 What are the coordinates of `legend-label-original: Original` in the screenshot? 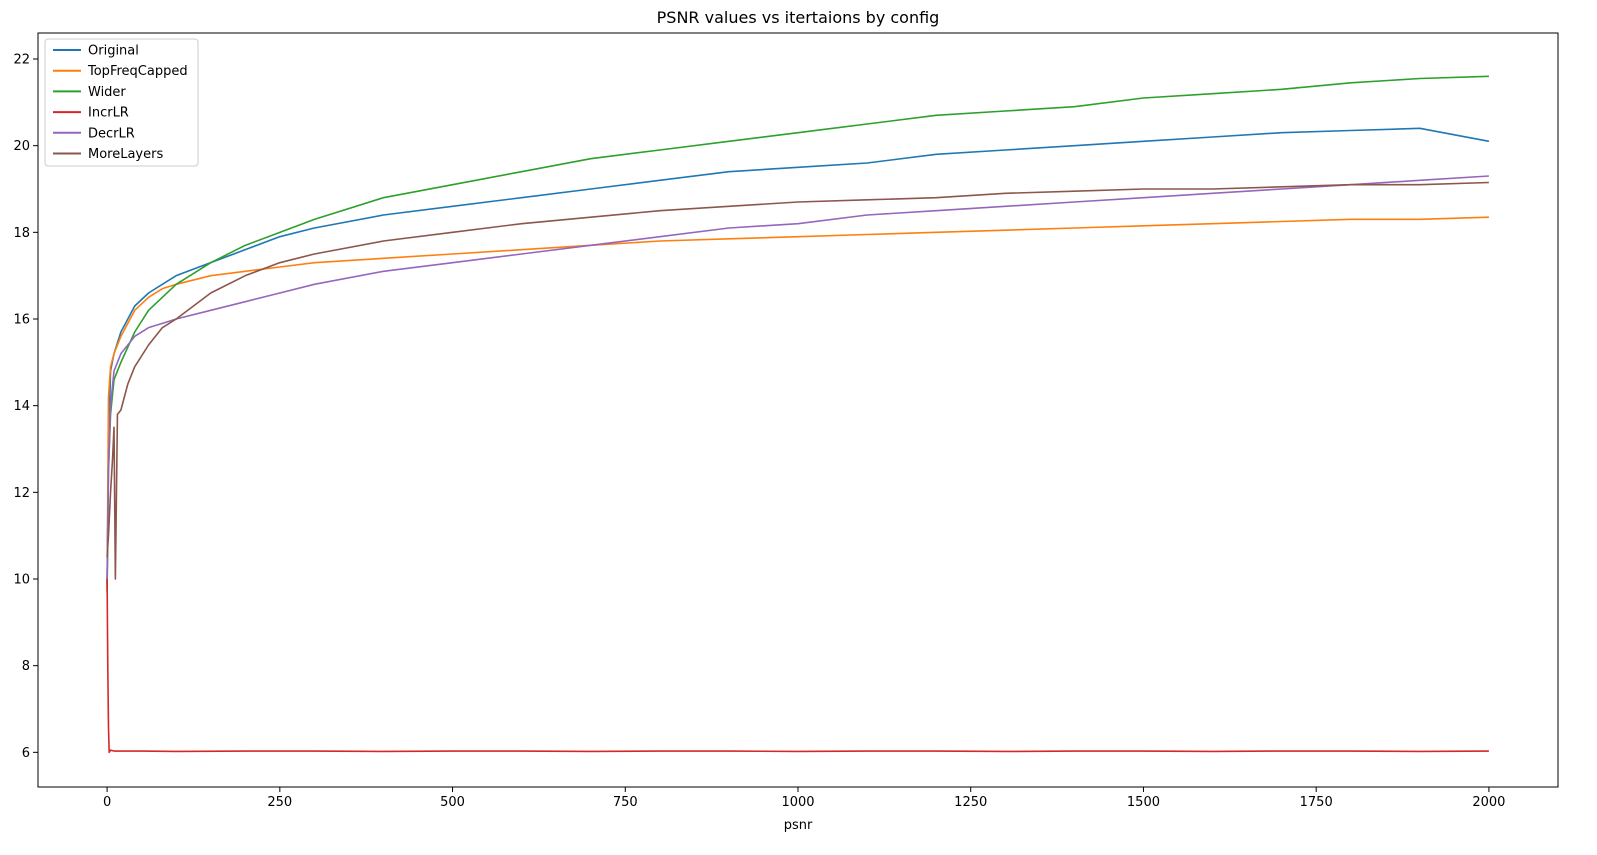 It's located at (113, 51).